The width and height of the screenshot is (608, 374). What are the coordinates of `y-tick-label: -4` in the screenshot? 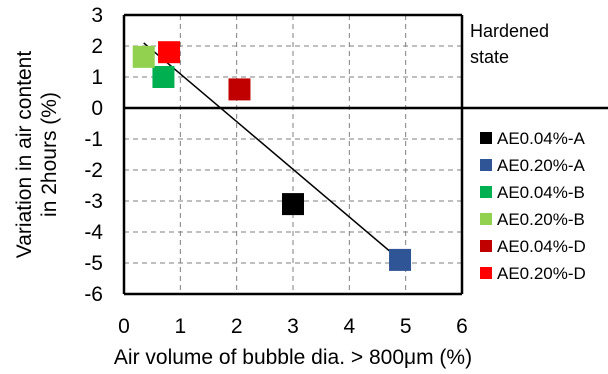 It's located at (93, 232).